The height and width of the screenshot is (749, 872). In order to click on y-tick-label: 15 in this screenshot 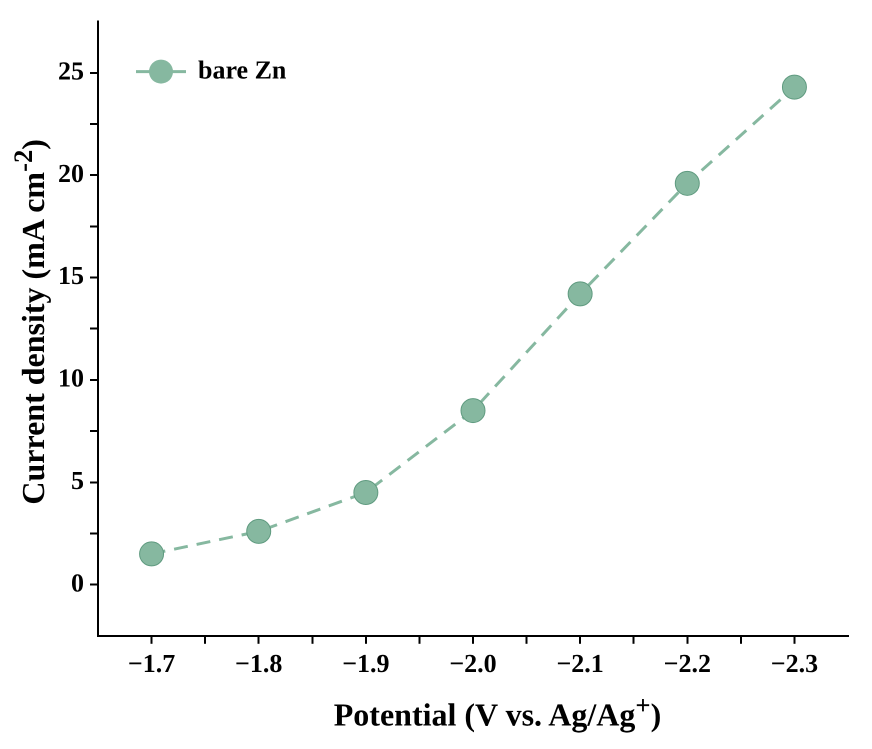, I will do `click(71, 275)`.